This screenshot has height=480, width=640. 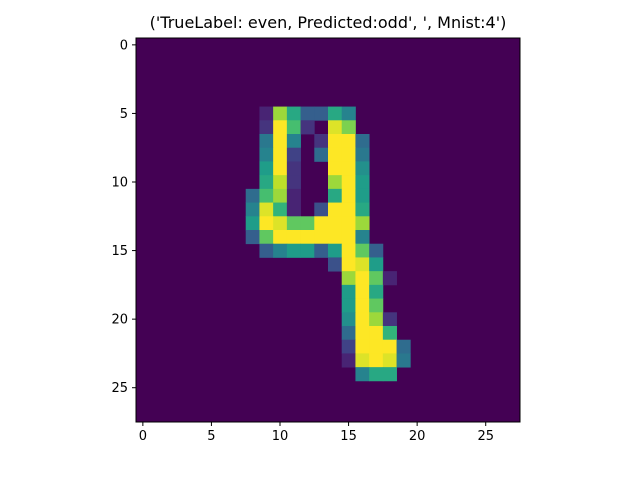 What do you see at coordinates (348, 436) in the screenshot?
I see `x-tick-label: 15` at bounding box center [348, 436].